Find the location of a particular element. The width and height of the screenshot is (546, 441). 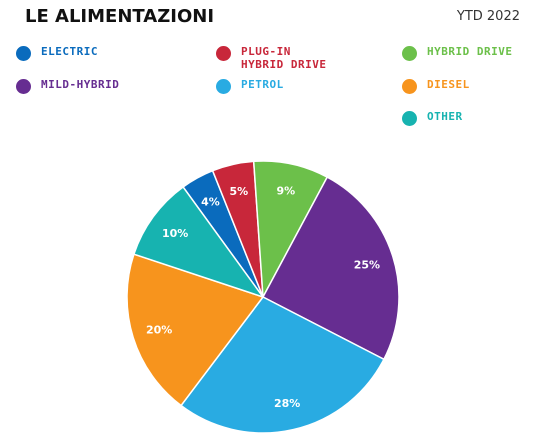

legend-label: MILD-HYBRID is located at coordinates (80, 84).